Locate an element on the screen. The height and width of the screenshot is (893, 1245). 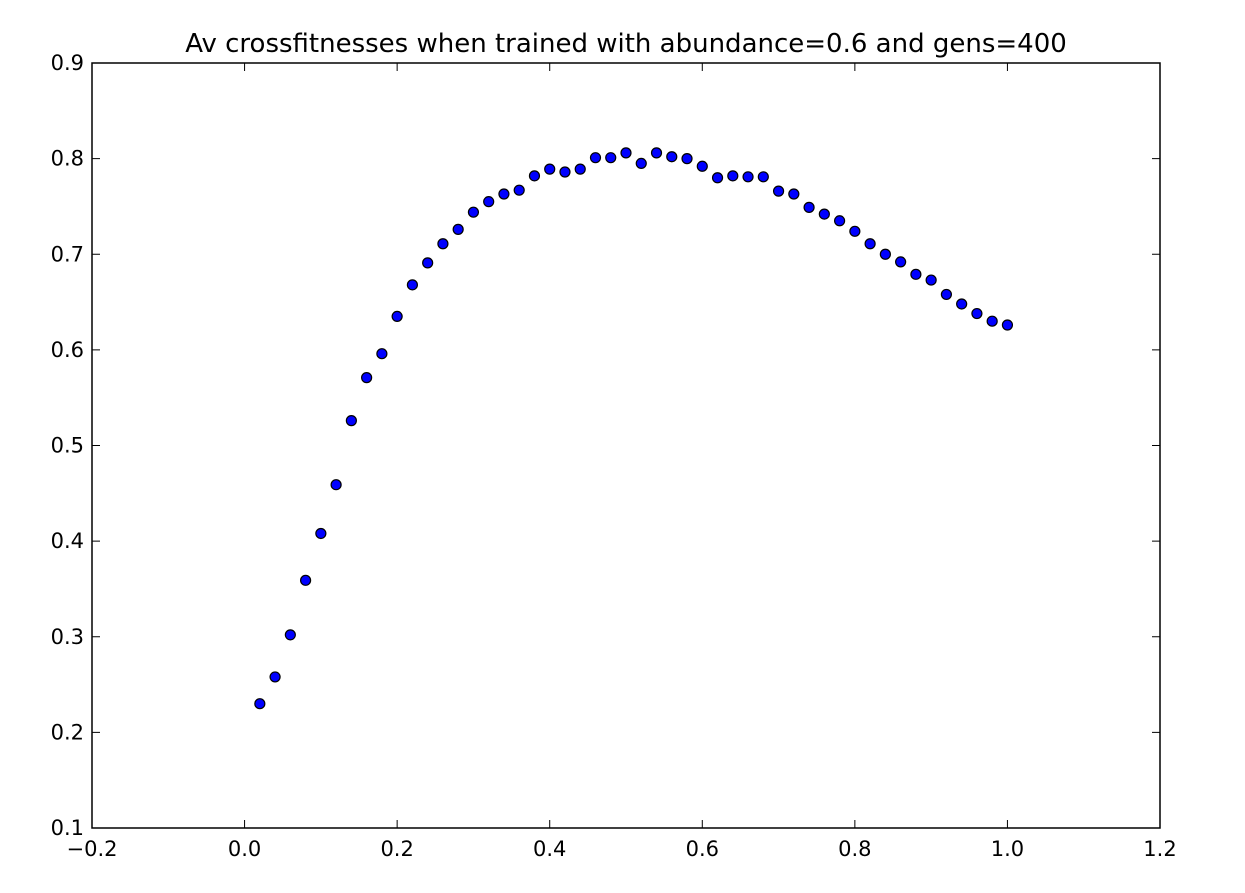
x-tick-label: 0.6 is located at coordinates (702, 849).